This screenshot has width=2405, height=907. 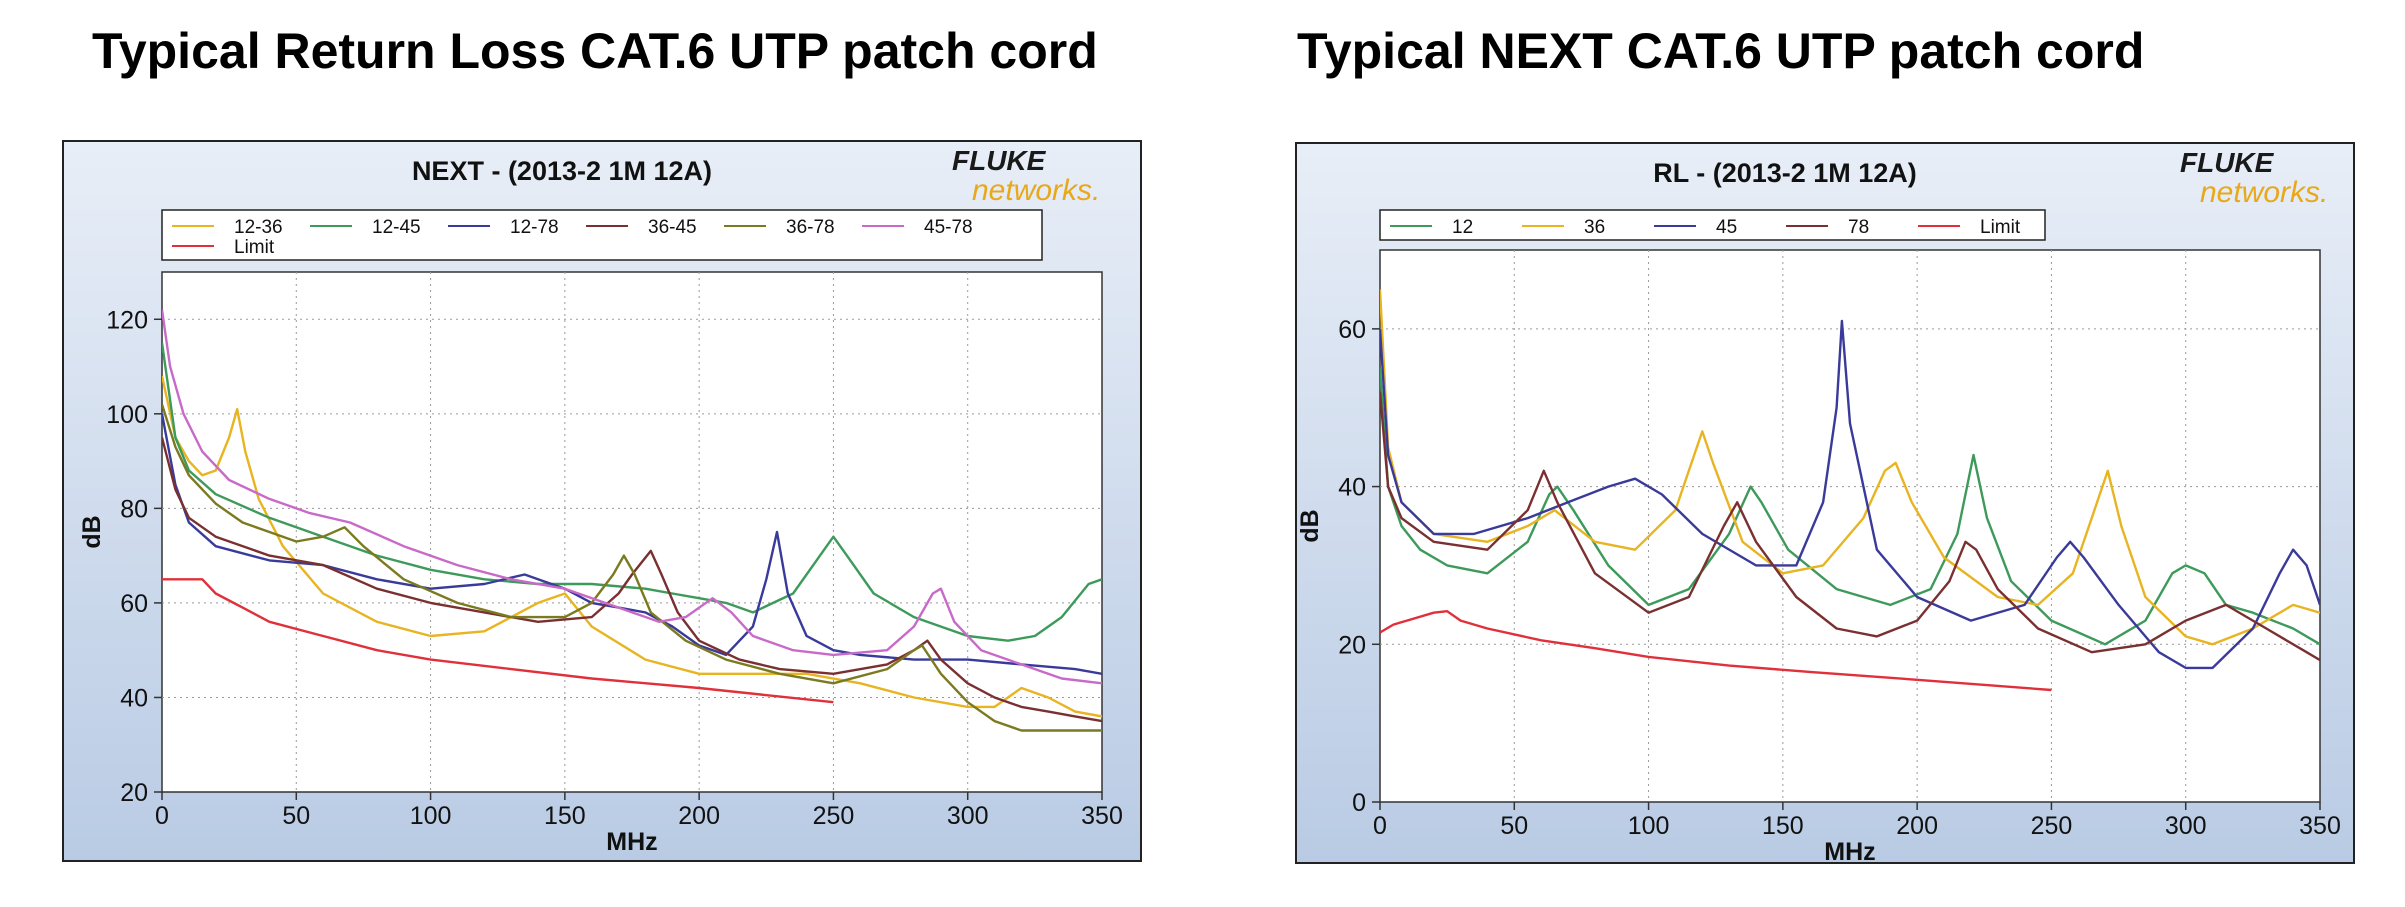 What do you see at coordinates (127, 415) in the screenshot?
I see `y-tick-label: 100` at bounding box center [127, 415].